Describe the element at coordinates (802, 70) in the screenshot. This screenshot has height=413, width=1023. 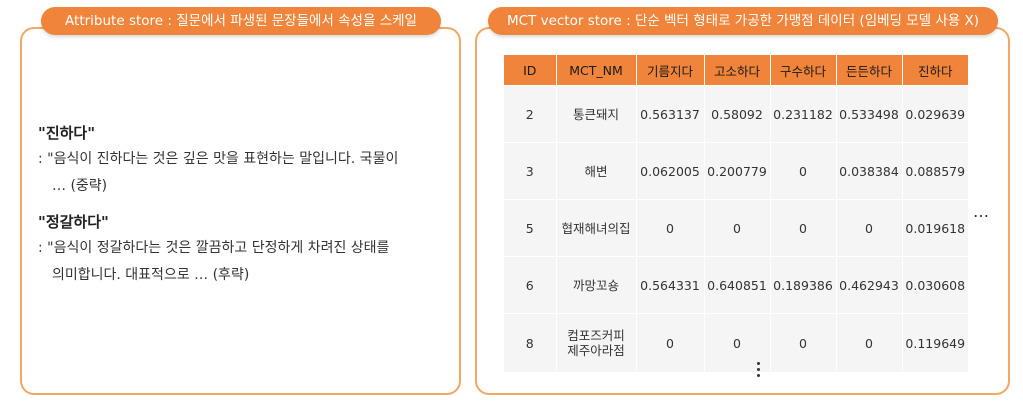
I see `header-attr-3: 구수하다` at that location.